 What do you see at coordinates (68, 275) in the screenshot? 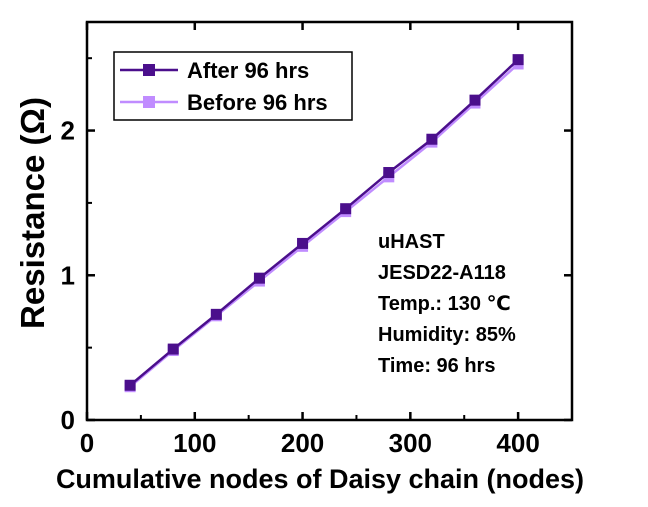
I see `y-tick-label: 1` at bounding box center [68, 275].